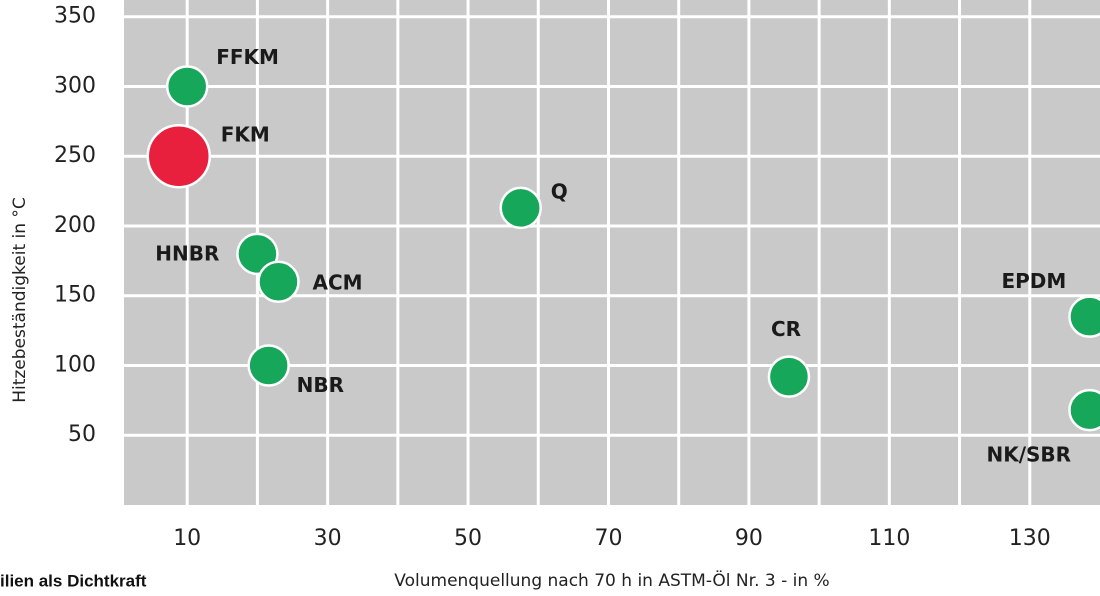 This screenshot has height=596, width=1100. What do you see at coordinates (75, 85) in the screenshot?
I see `y-tick-label: 300` at bounding box center [75, 85].